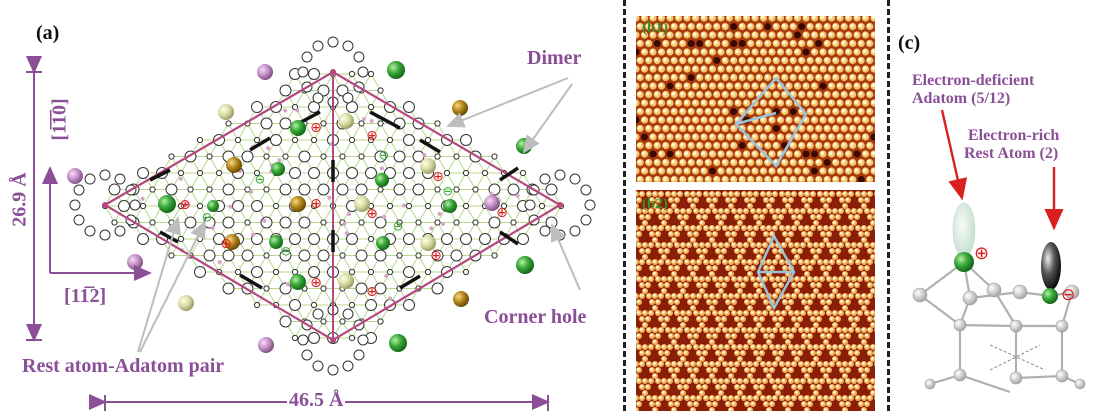  What do you see at coordinates (909, 43) in the screenshot?
I see `panel-c-label: (c)` at bounding box center [909, 43].